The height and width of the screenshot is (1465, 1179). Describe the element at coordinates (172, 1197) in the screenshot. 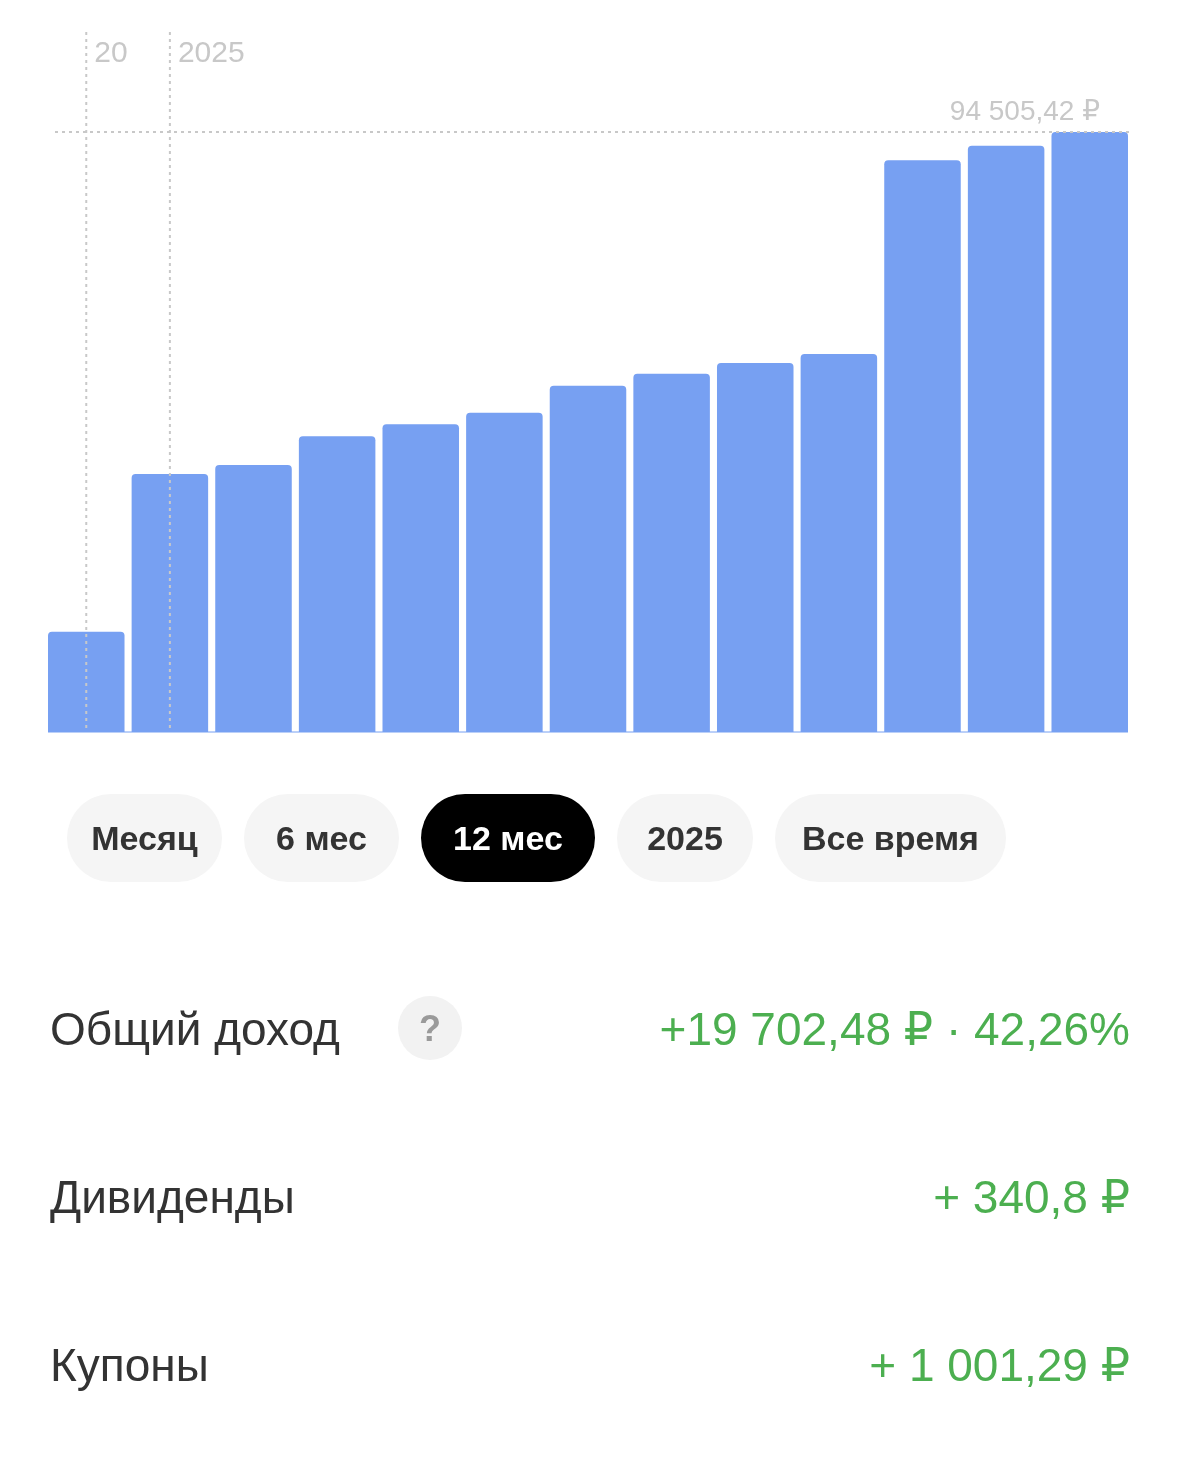

I see `text: Дивиденды` at that location.